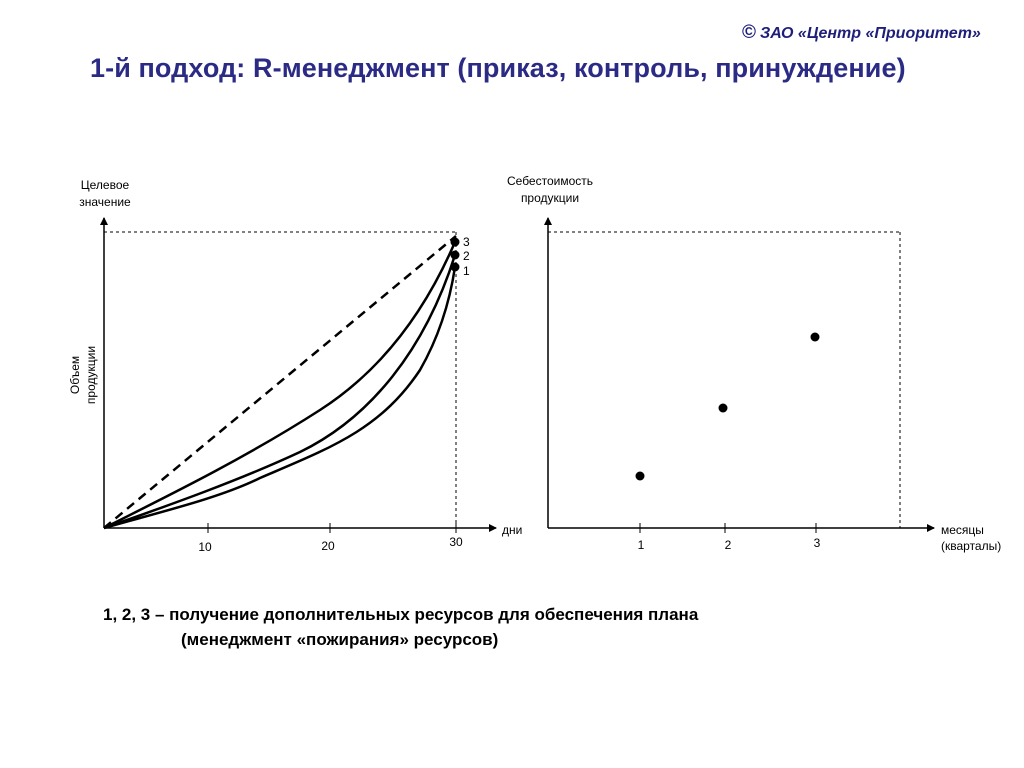 The height and width of the screenshot is (768, 1024). What do you see at coordinates (328, 546) in the screenshot?
I see `left-x-tick-label-20: 20` at bounding box center [328, 546].